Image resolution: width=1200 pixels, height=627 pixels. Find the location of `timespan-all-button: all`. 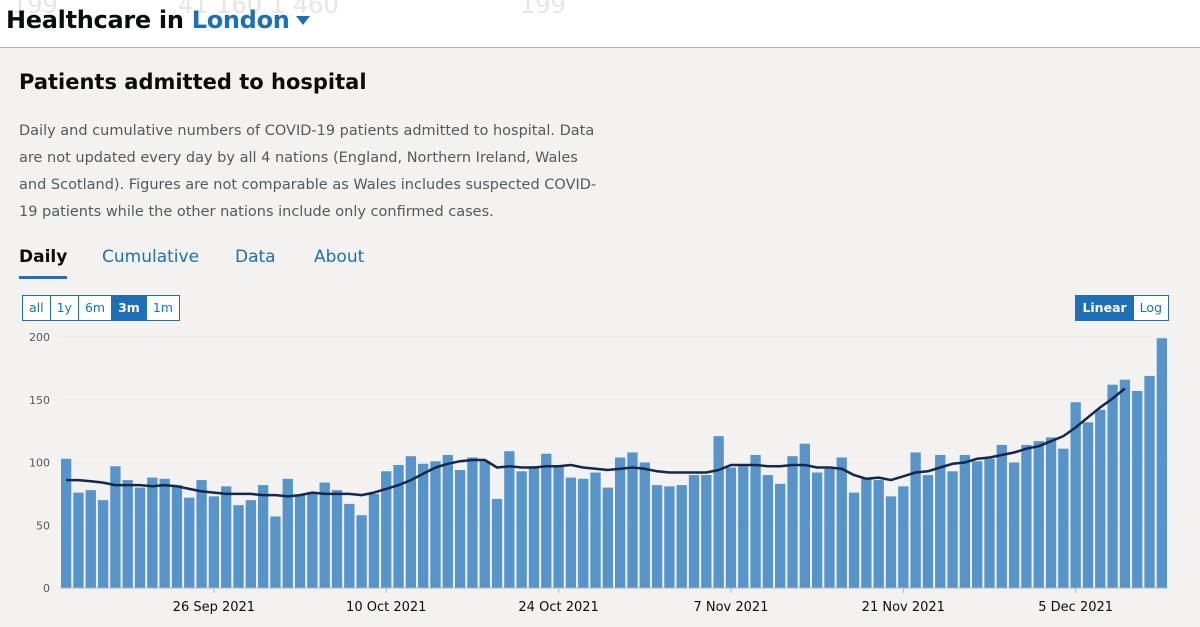

timespan-all-button: all is located at coordinates (36, 307).